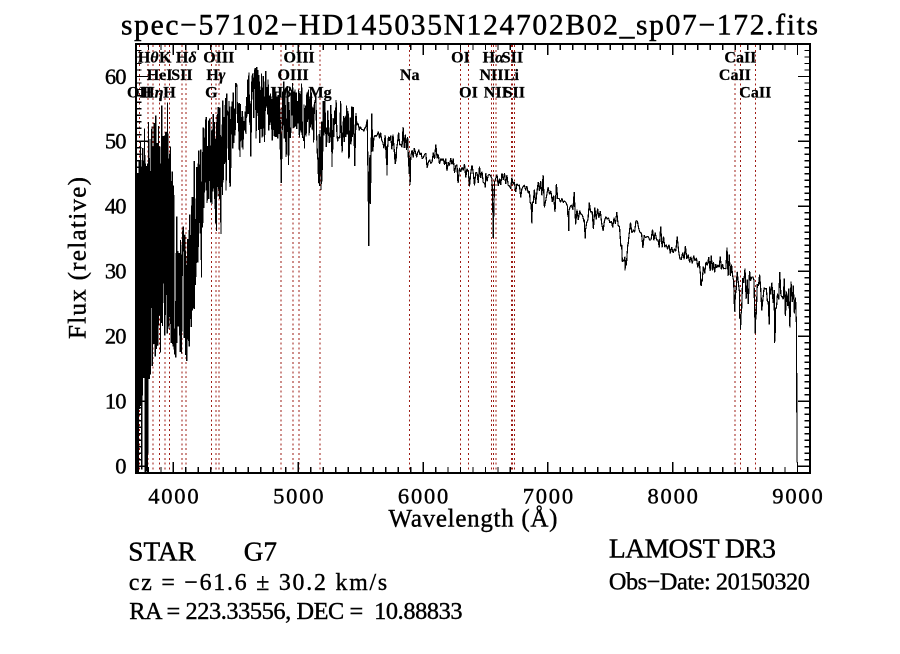 This screenshot has width=900, height=654. I want to click on svg-text: 10, so click(116, 401).